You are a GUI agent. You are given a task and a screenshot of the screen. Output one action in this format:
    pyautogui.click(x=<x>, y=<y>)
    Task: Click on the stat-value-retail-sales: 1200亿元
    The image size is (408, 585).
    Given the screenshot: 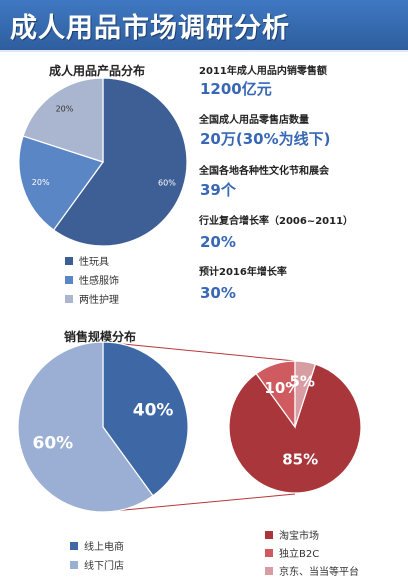 What is the action you would take?
    pyautogui.click(x=236, y=89)
    